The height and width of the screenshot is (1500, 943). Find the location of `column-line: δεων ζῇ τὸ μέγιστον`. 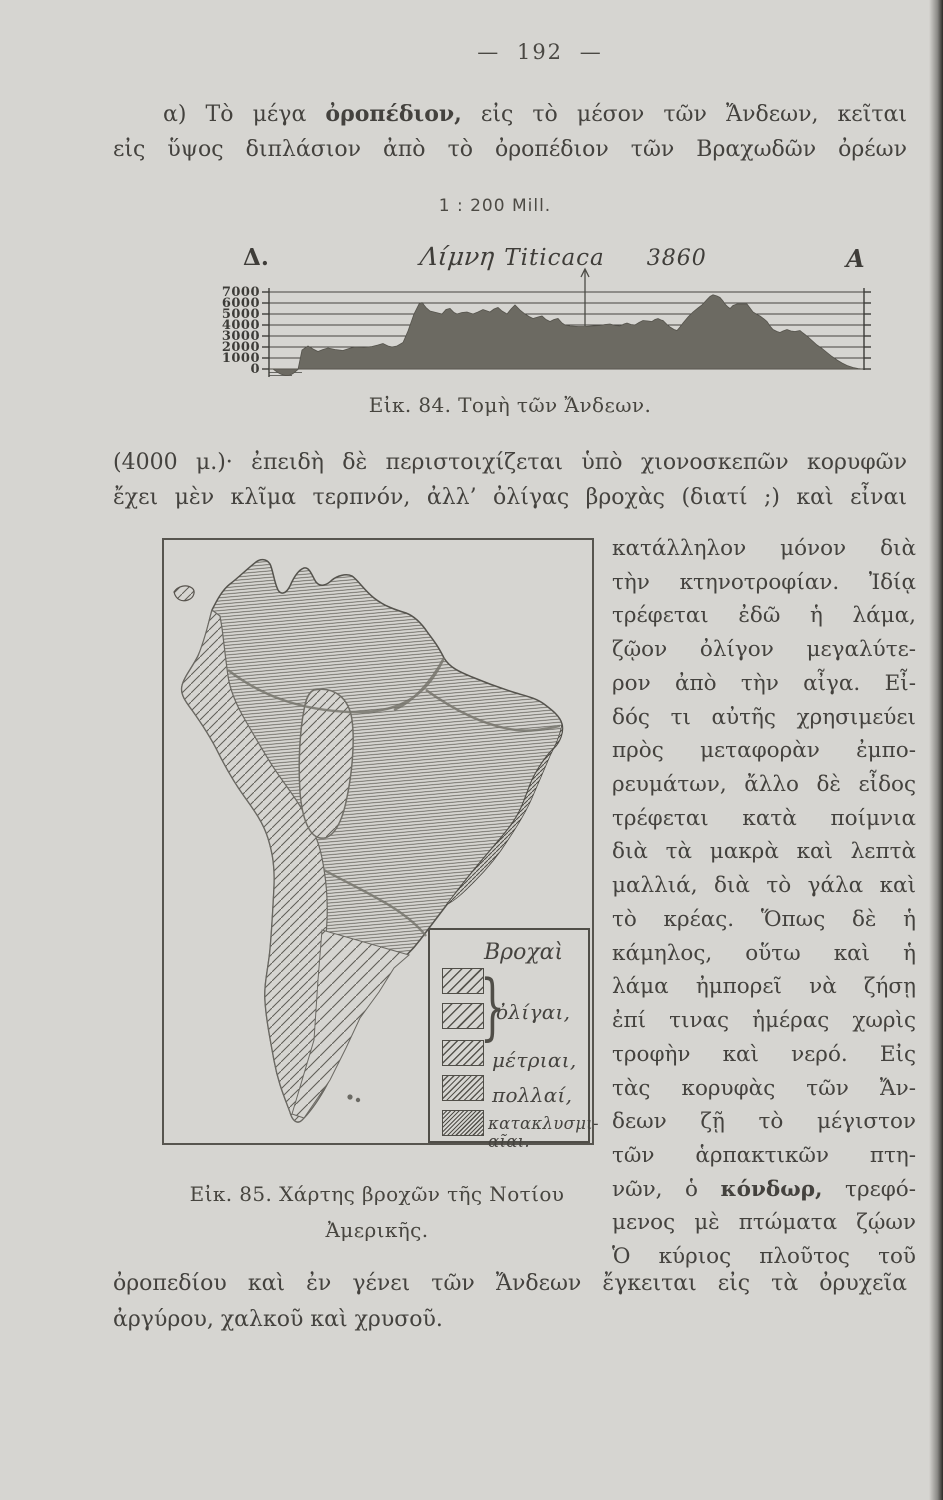

column-line: δεων ζῇ τὸ μέγιστον is located at coordinates (764, 1122).